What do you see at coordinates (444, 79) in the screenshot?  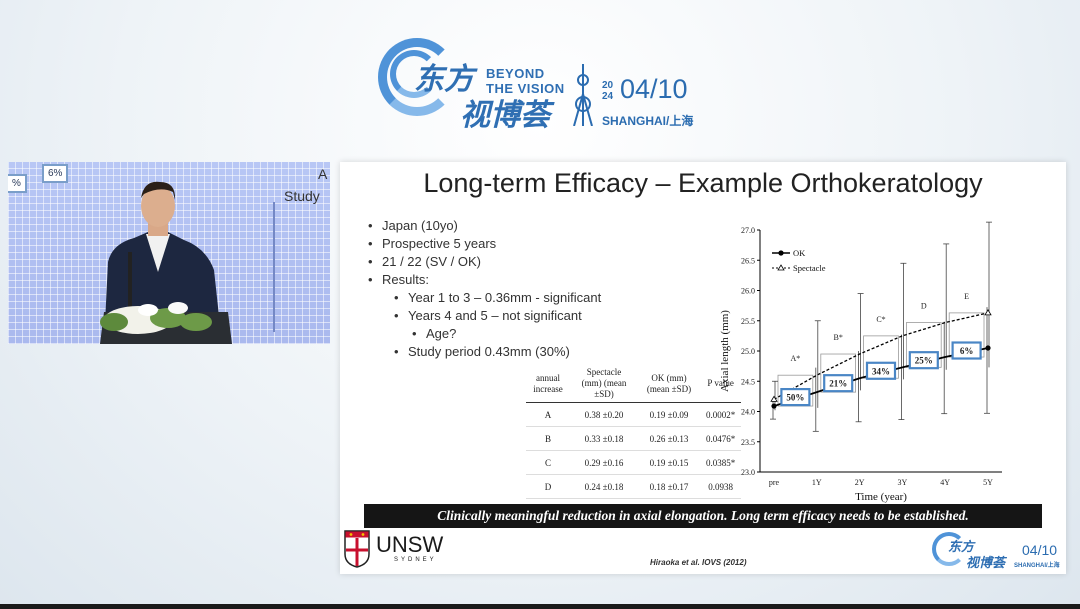 I see `event-title-cn-1: 东方` at bounding box center [444, 79].